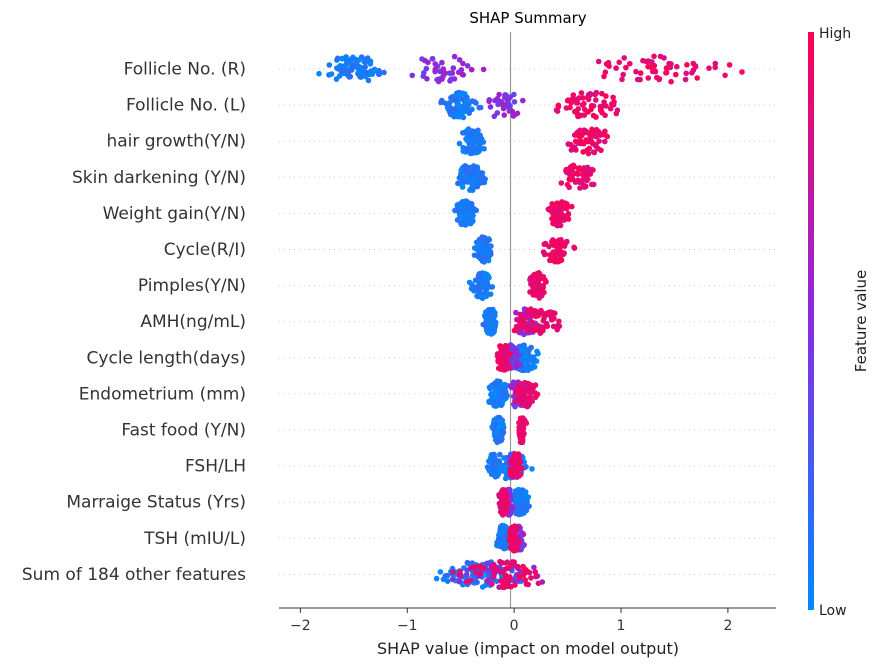  Describe the element at coordinates (861, 321) in the screenshot. I see `colorbar-title: Feature value` at that location.